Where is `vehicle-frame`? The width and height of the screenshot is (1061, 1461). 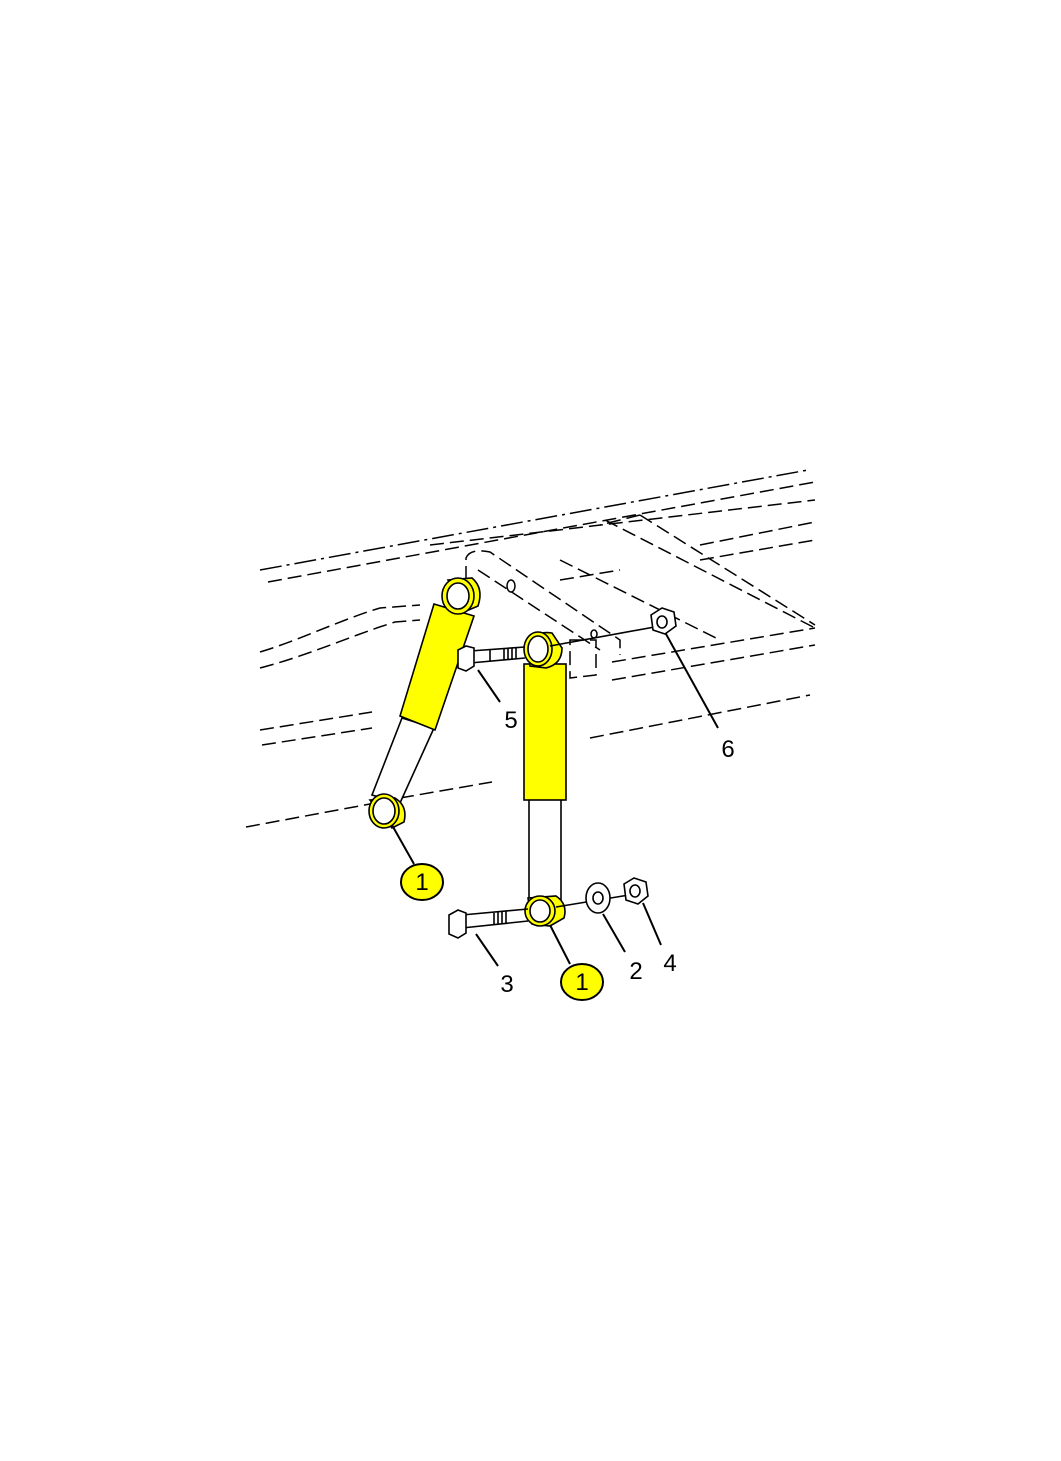 vehicle-frame is located at coordinates (530, 648).